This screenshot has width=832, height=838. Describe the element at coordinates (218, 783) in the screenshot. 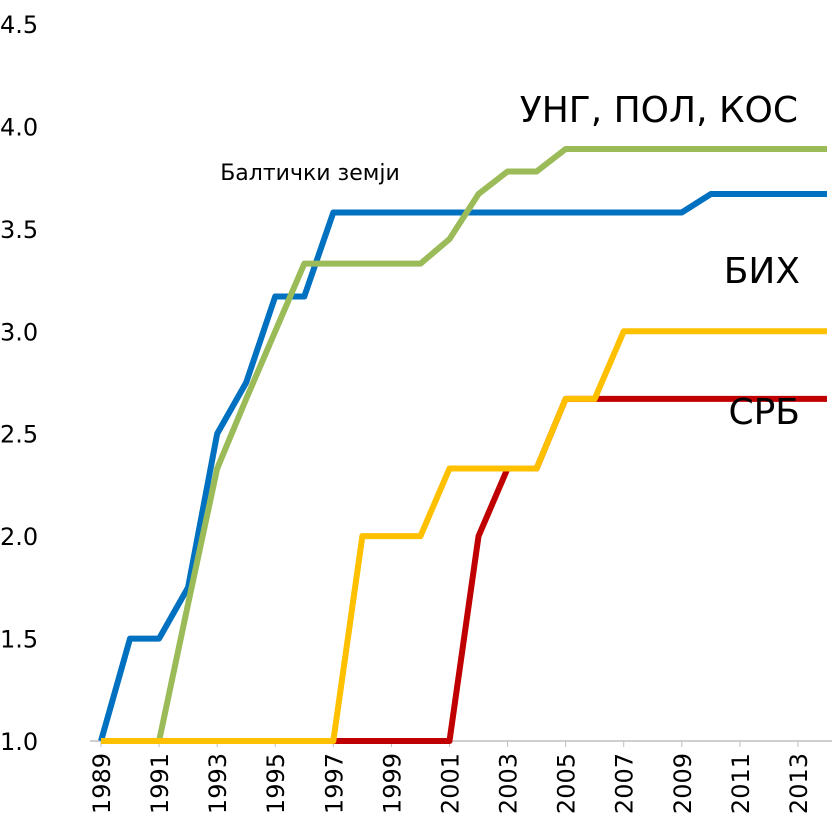

I see `x-tick-label: 1993` at that location.